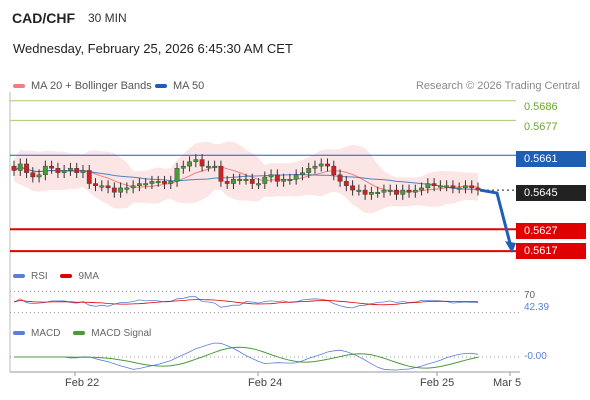 The width and height of the screenshot is (590, 400). Describe the element at coordinates (46, 333) in the screenshot. I see `macd-legend-label: MACD` at that location.